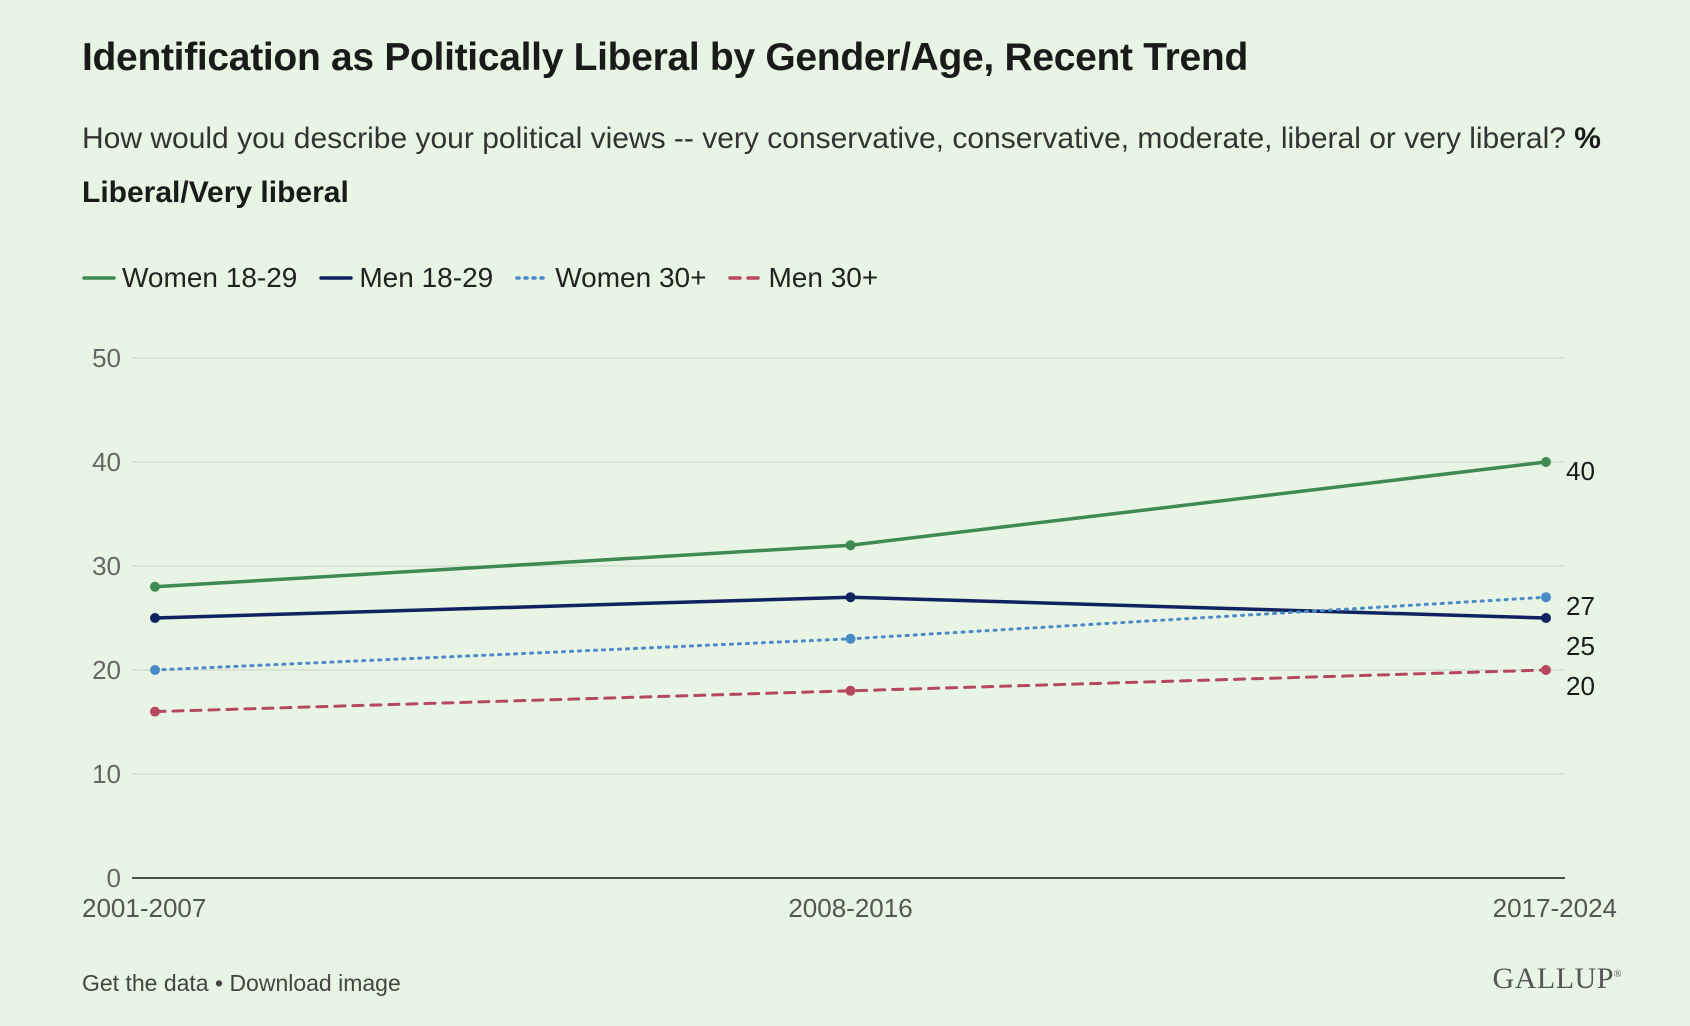 This screenshot has width=1690, height=1026. Describe the element at coordinates (841, 165) in the screenshot. I see `subtitle-measure: % Liberal/Very liberal` at that location.